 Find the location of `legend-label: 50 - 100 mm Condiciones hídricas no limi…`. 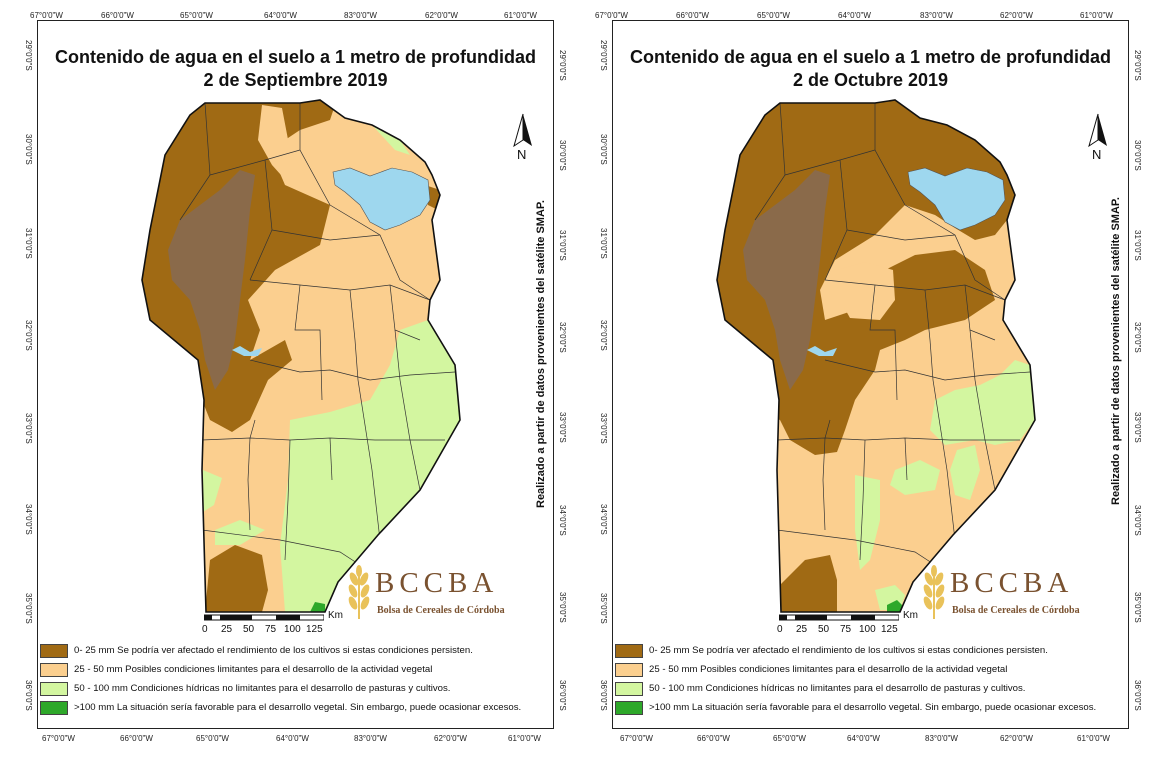

legend-label: 50 - 100 mm Condiciones hídricas no limi… is located at coordinates (837, 688).